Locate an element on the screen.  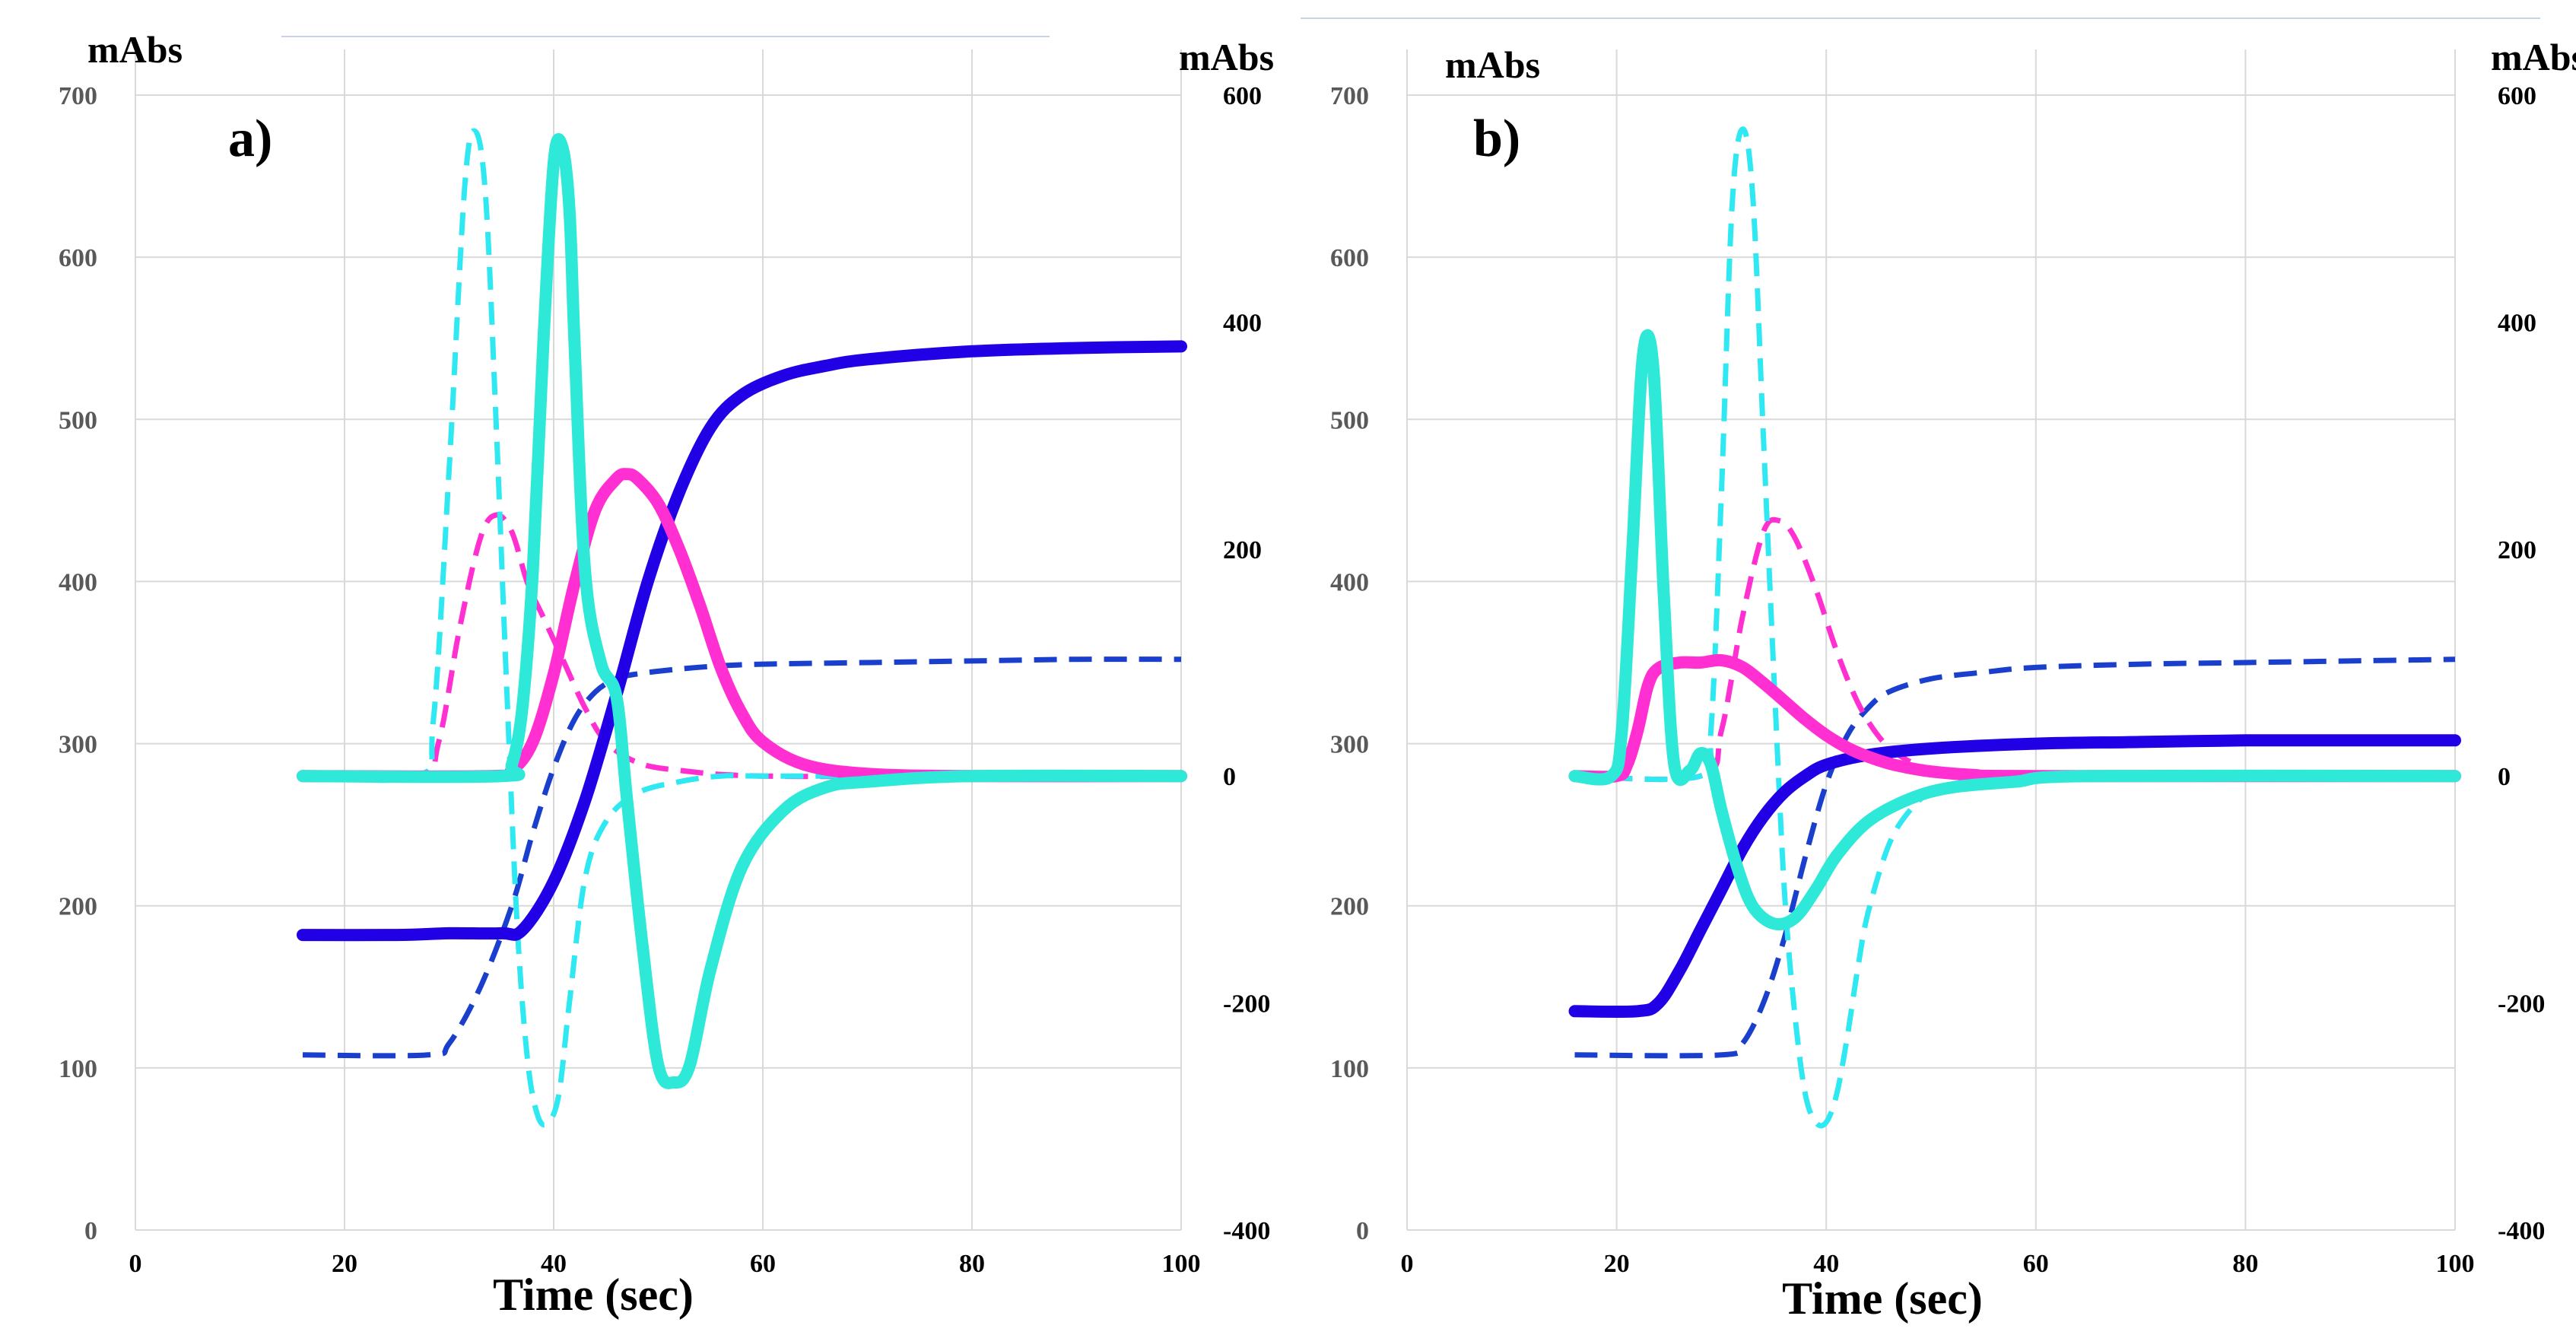
panel-label: a) is located at coordinates (250, 139).